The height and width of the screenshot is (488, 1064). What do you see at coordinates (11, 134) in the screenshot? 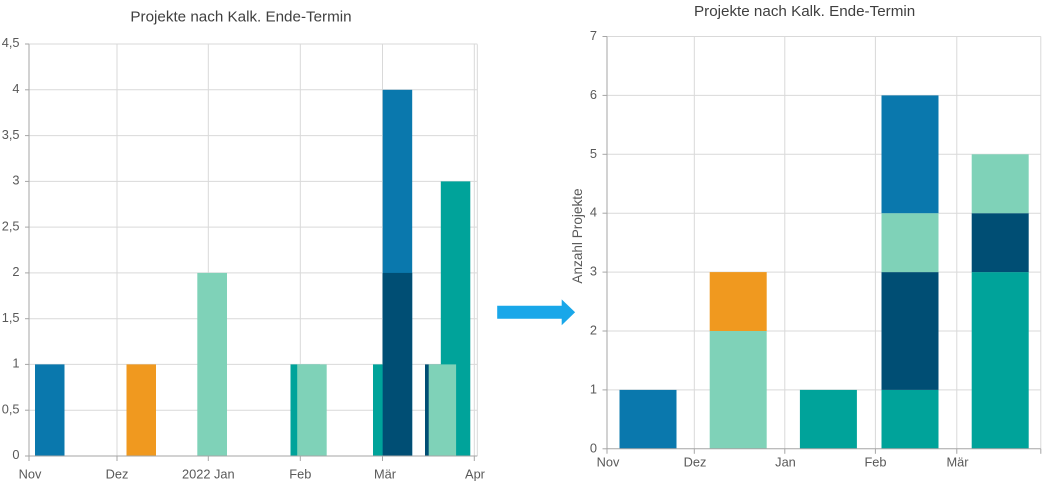
I see `svg-text: 3,5` at bounding box center [11, 134].